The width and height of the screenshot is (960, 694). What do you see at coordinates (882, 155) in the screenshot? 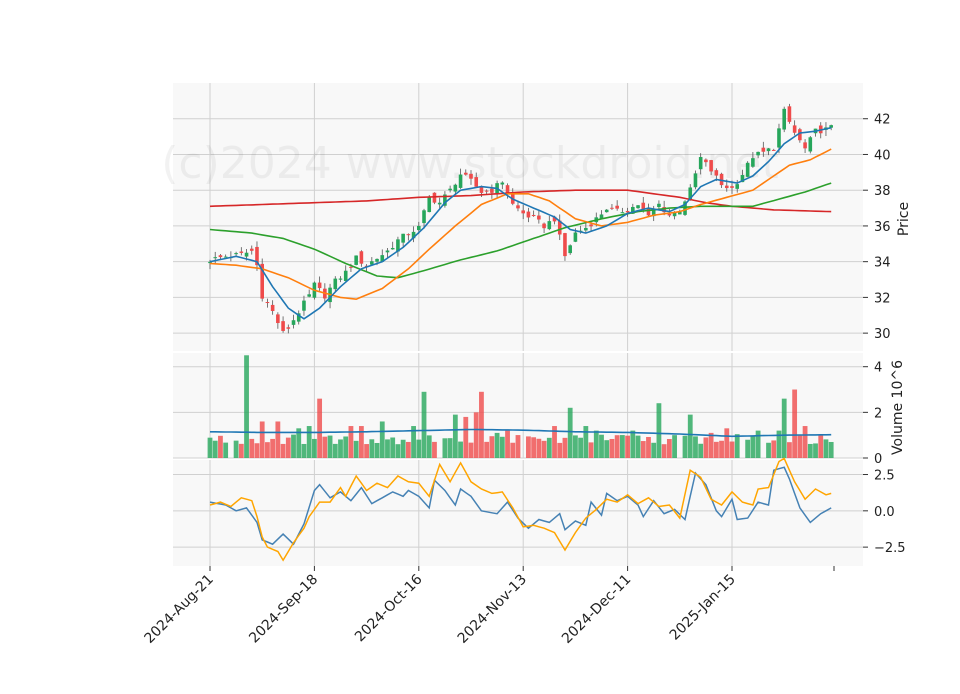
I see `price-y-tick-label: 40` at bounding box center [882, 155].